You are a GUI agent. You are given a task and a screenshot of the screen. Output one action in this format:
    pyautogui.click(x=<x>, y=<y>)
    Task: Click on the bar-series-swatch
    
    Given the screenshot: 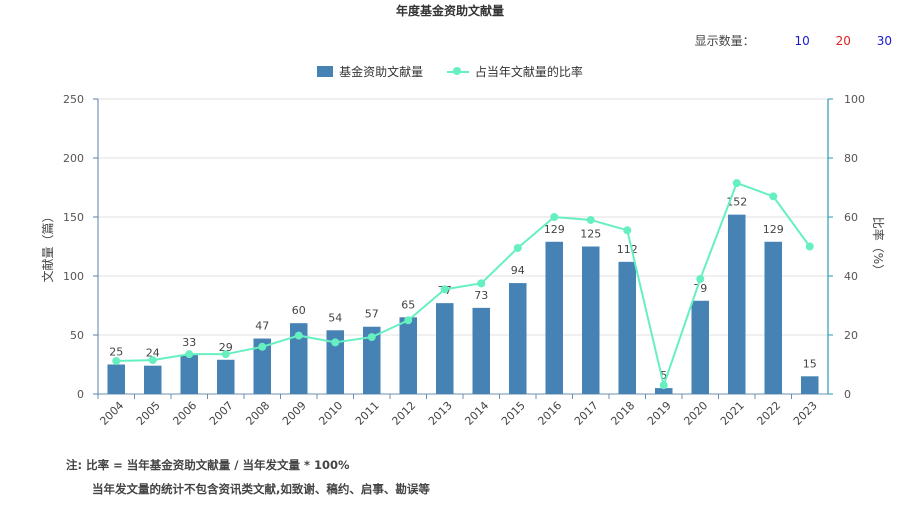 What is the action you would take?
    pyautogui.click(x=325, y=71)
    